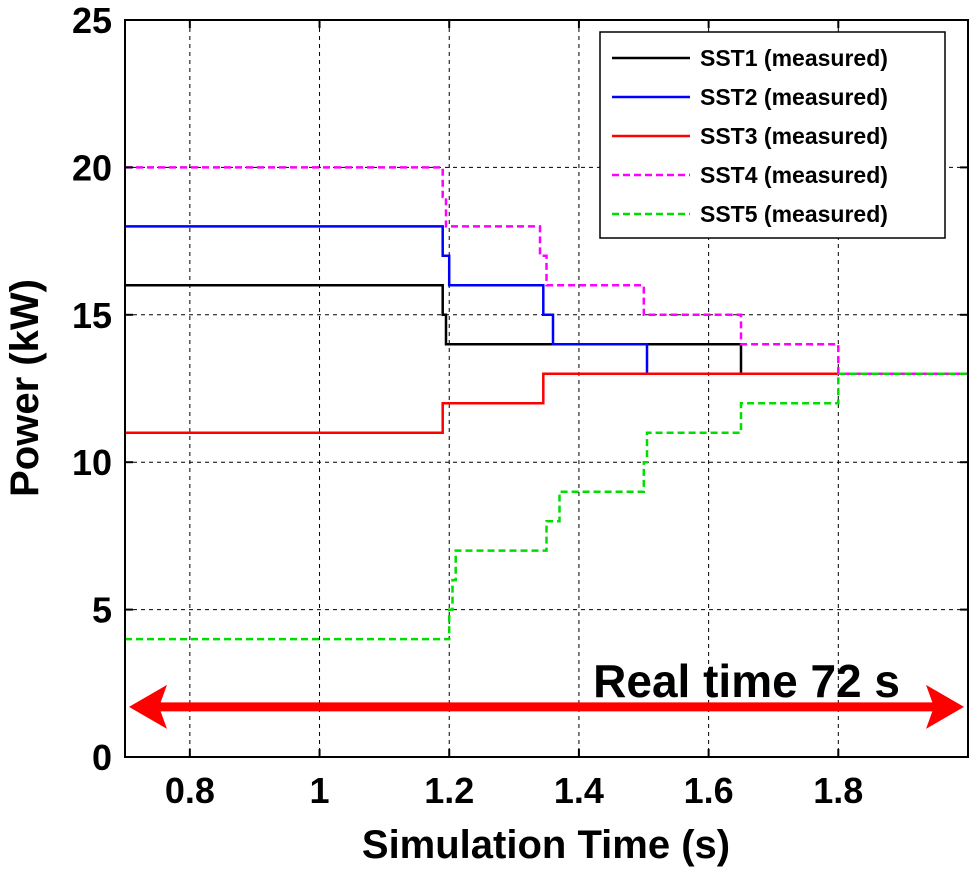 Image resolution: width=975 pixels, height=870 pixels. Describe the element at coordinates (945, 706) in the screenshot. I see `arrow-head-right` at that location.